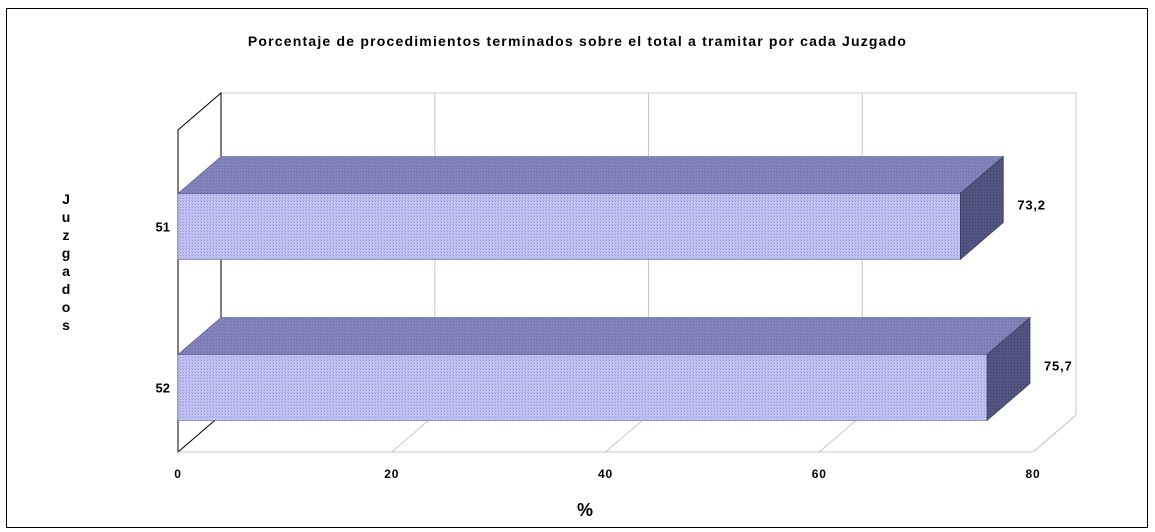 Image resolution: width=1155 pixels, height=532 pixels. I want to click on x-tick-label: 40, so click(605, 474).